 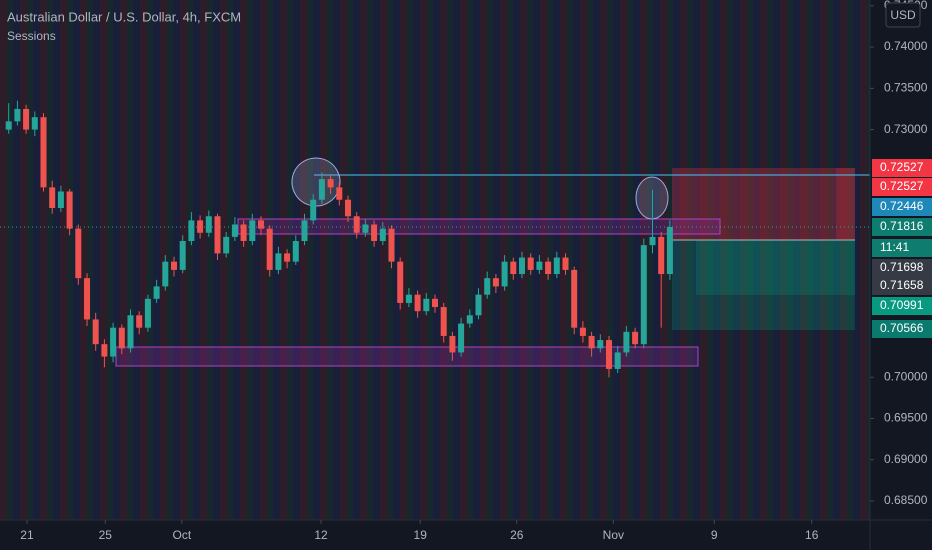 I want to click on stop-zone-edge, so click(x=845, y=204).